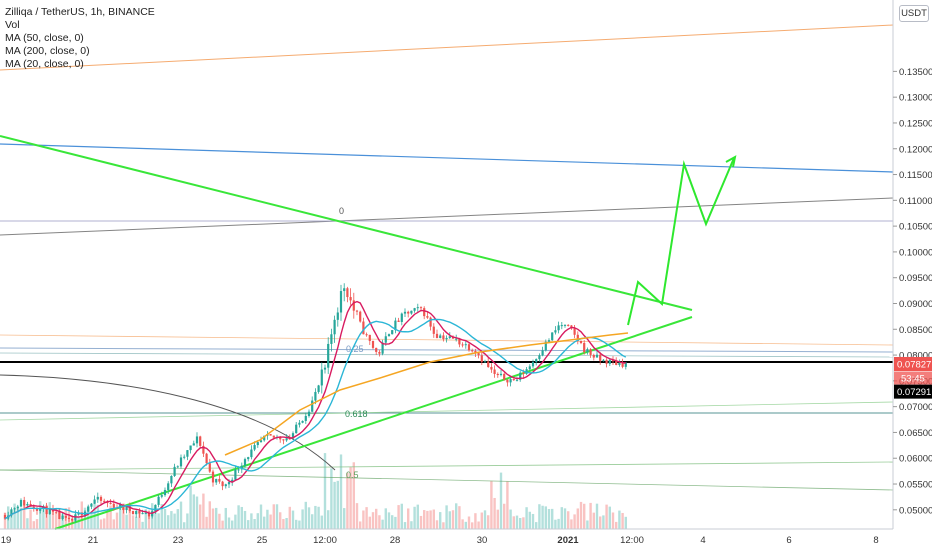 The height and width of the screenshot is (550, 932). I want to click on projection-line, so click(681, 241).